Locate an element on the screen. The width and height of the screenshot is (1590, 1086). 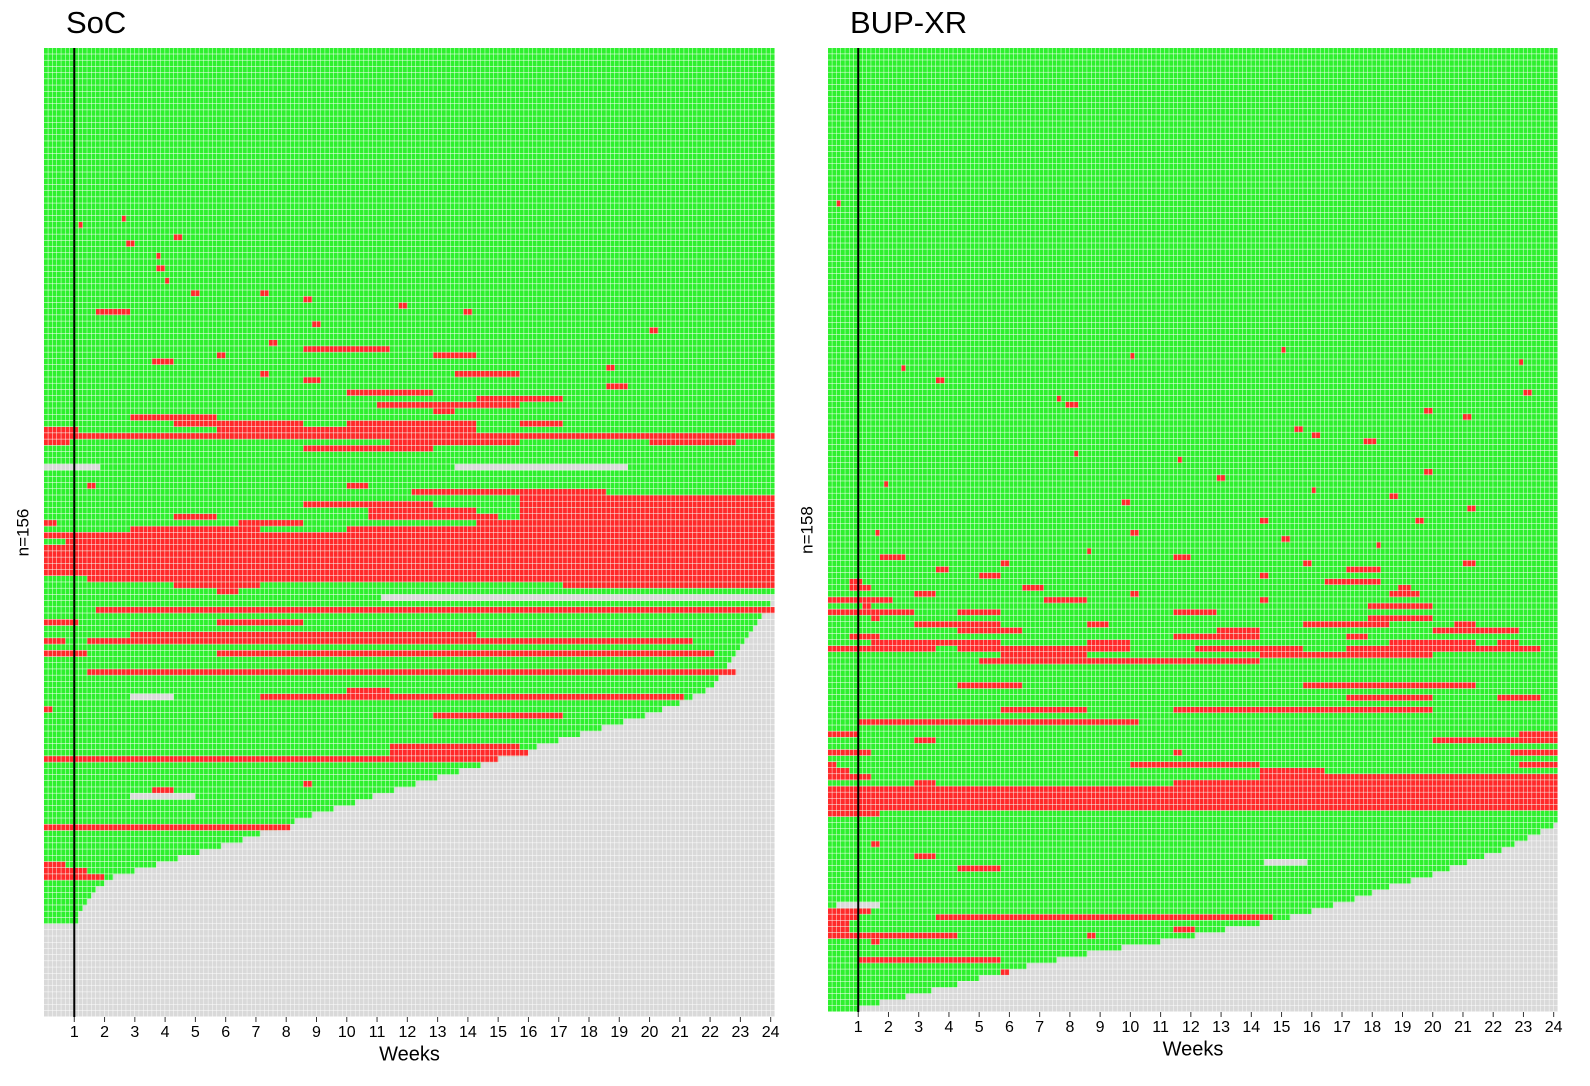
panel-title: BUP-XR is located at coordinates (908, 22).